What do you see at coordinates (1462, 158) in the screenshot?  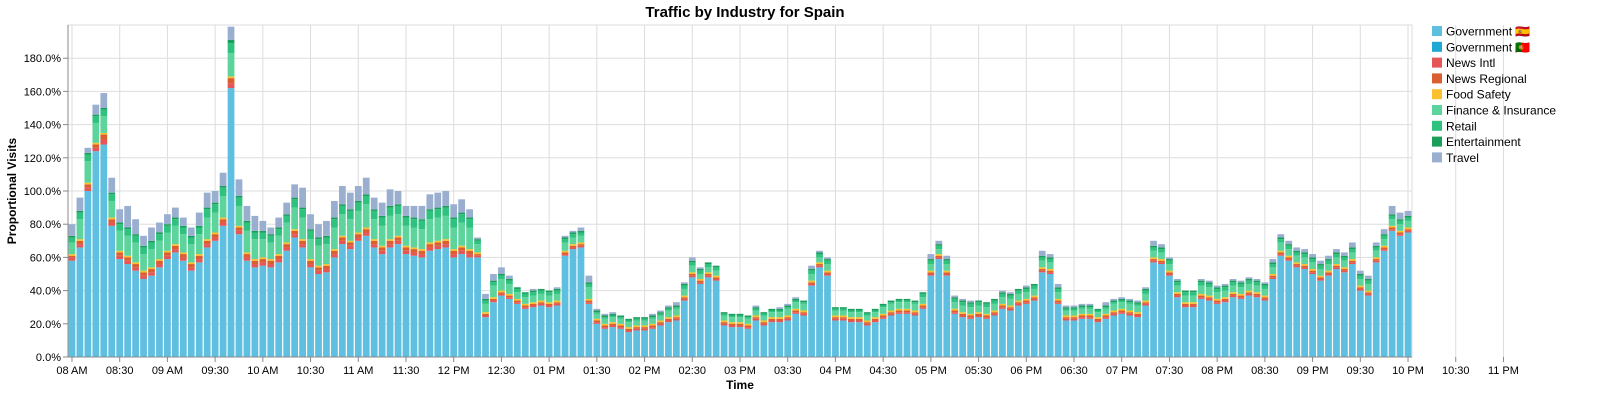 I see `legend-label: Travel` at bounding box center [1462, 158].